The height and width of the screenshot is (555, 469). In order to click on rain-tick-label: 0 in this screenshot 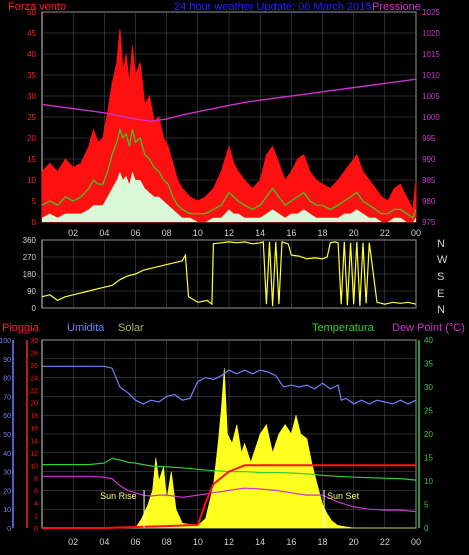, I will do `click(36, 529)`.